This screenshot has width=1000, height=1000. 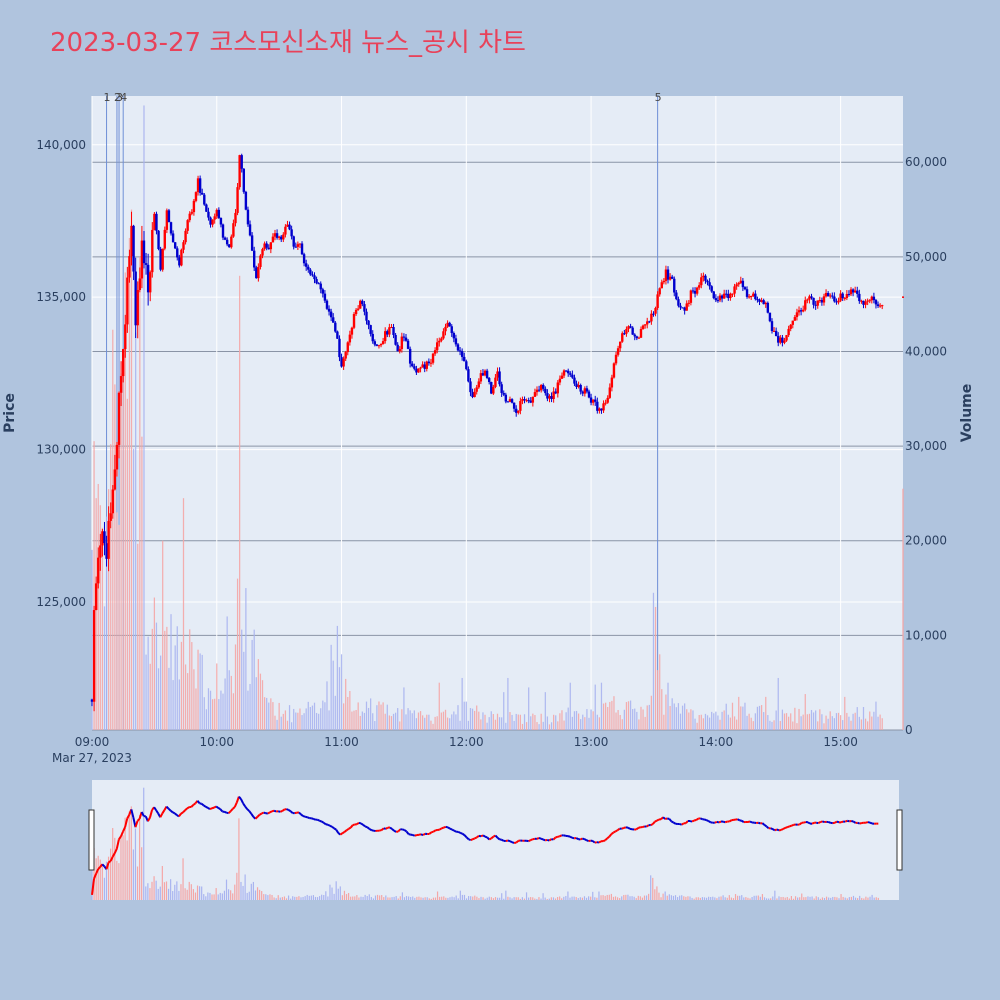 What do you see at coordinates (91, 840) in the screenshot?
I see `range-slider-left-handle` at bounding box center [91, 840].